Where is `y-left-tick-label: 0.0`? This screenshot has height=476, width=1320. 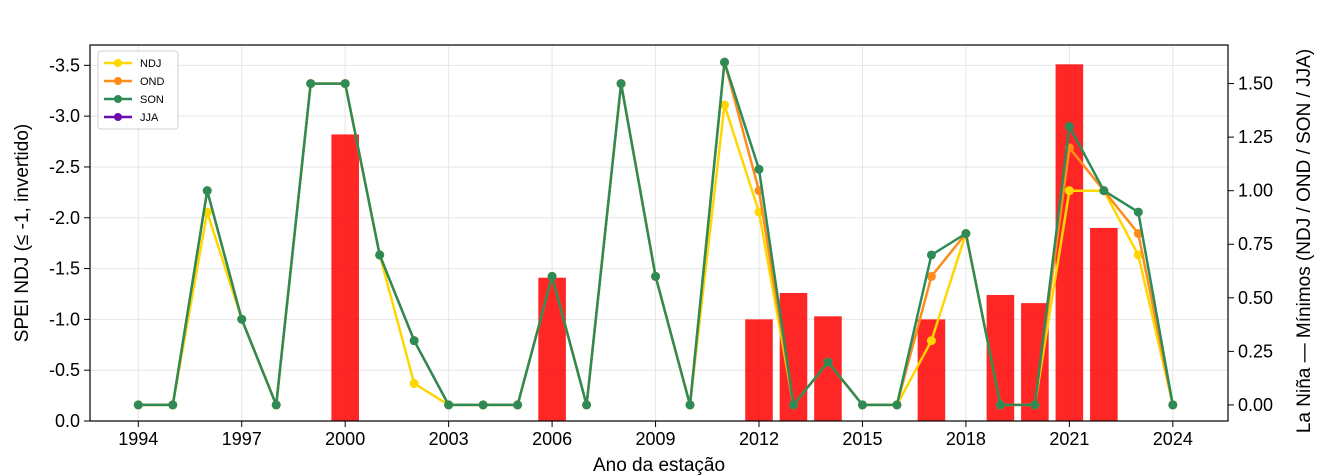 y-left-tick-label: 0.0 is located at coordinates (67, 421).